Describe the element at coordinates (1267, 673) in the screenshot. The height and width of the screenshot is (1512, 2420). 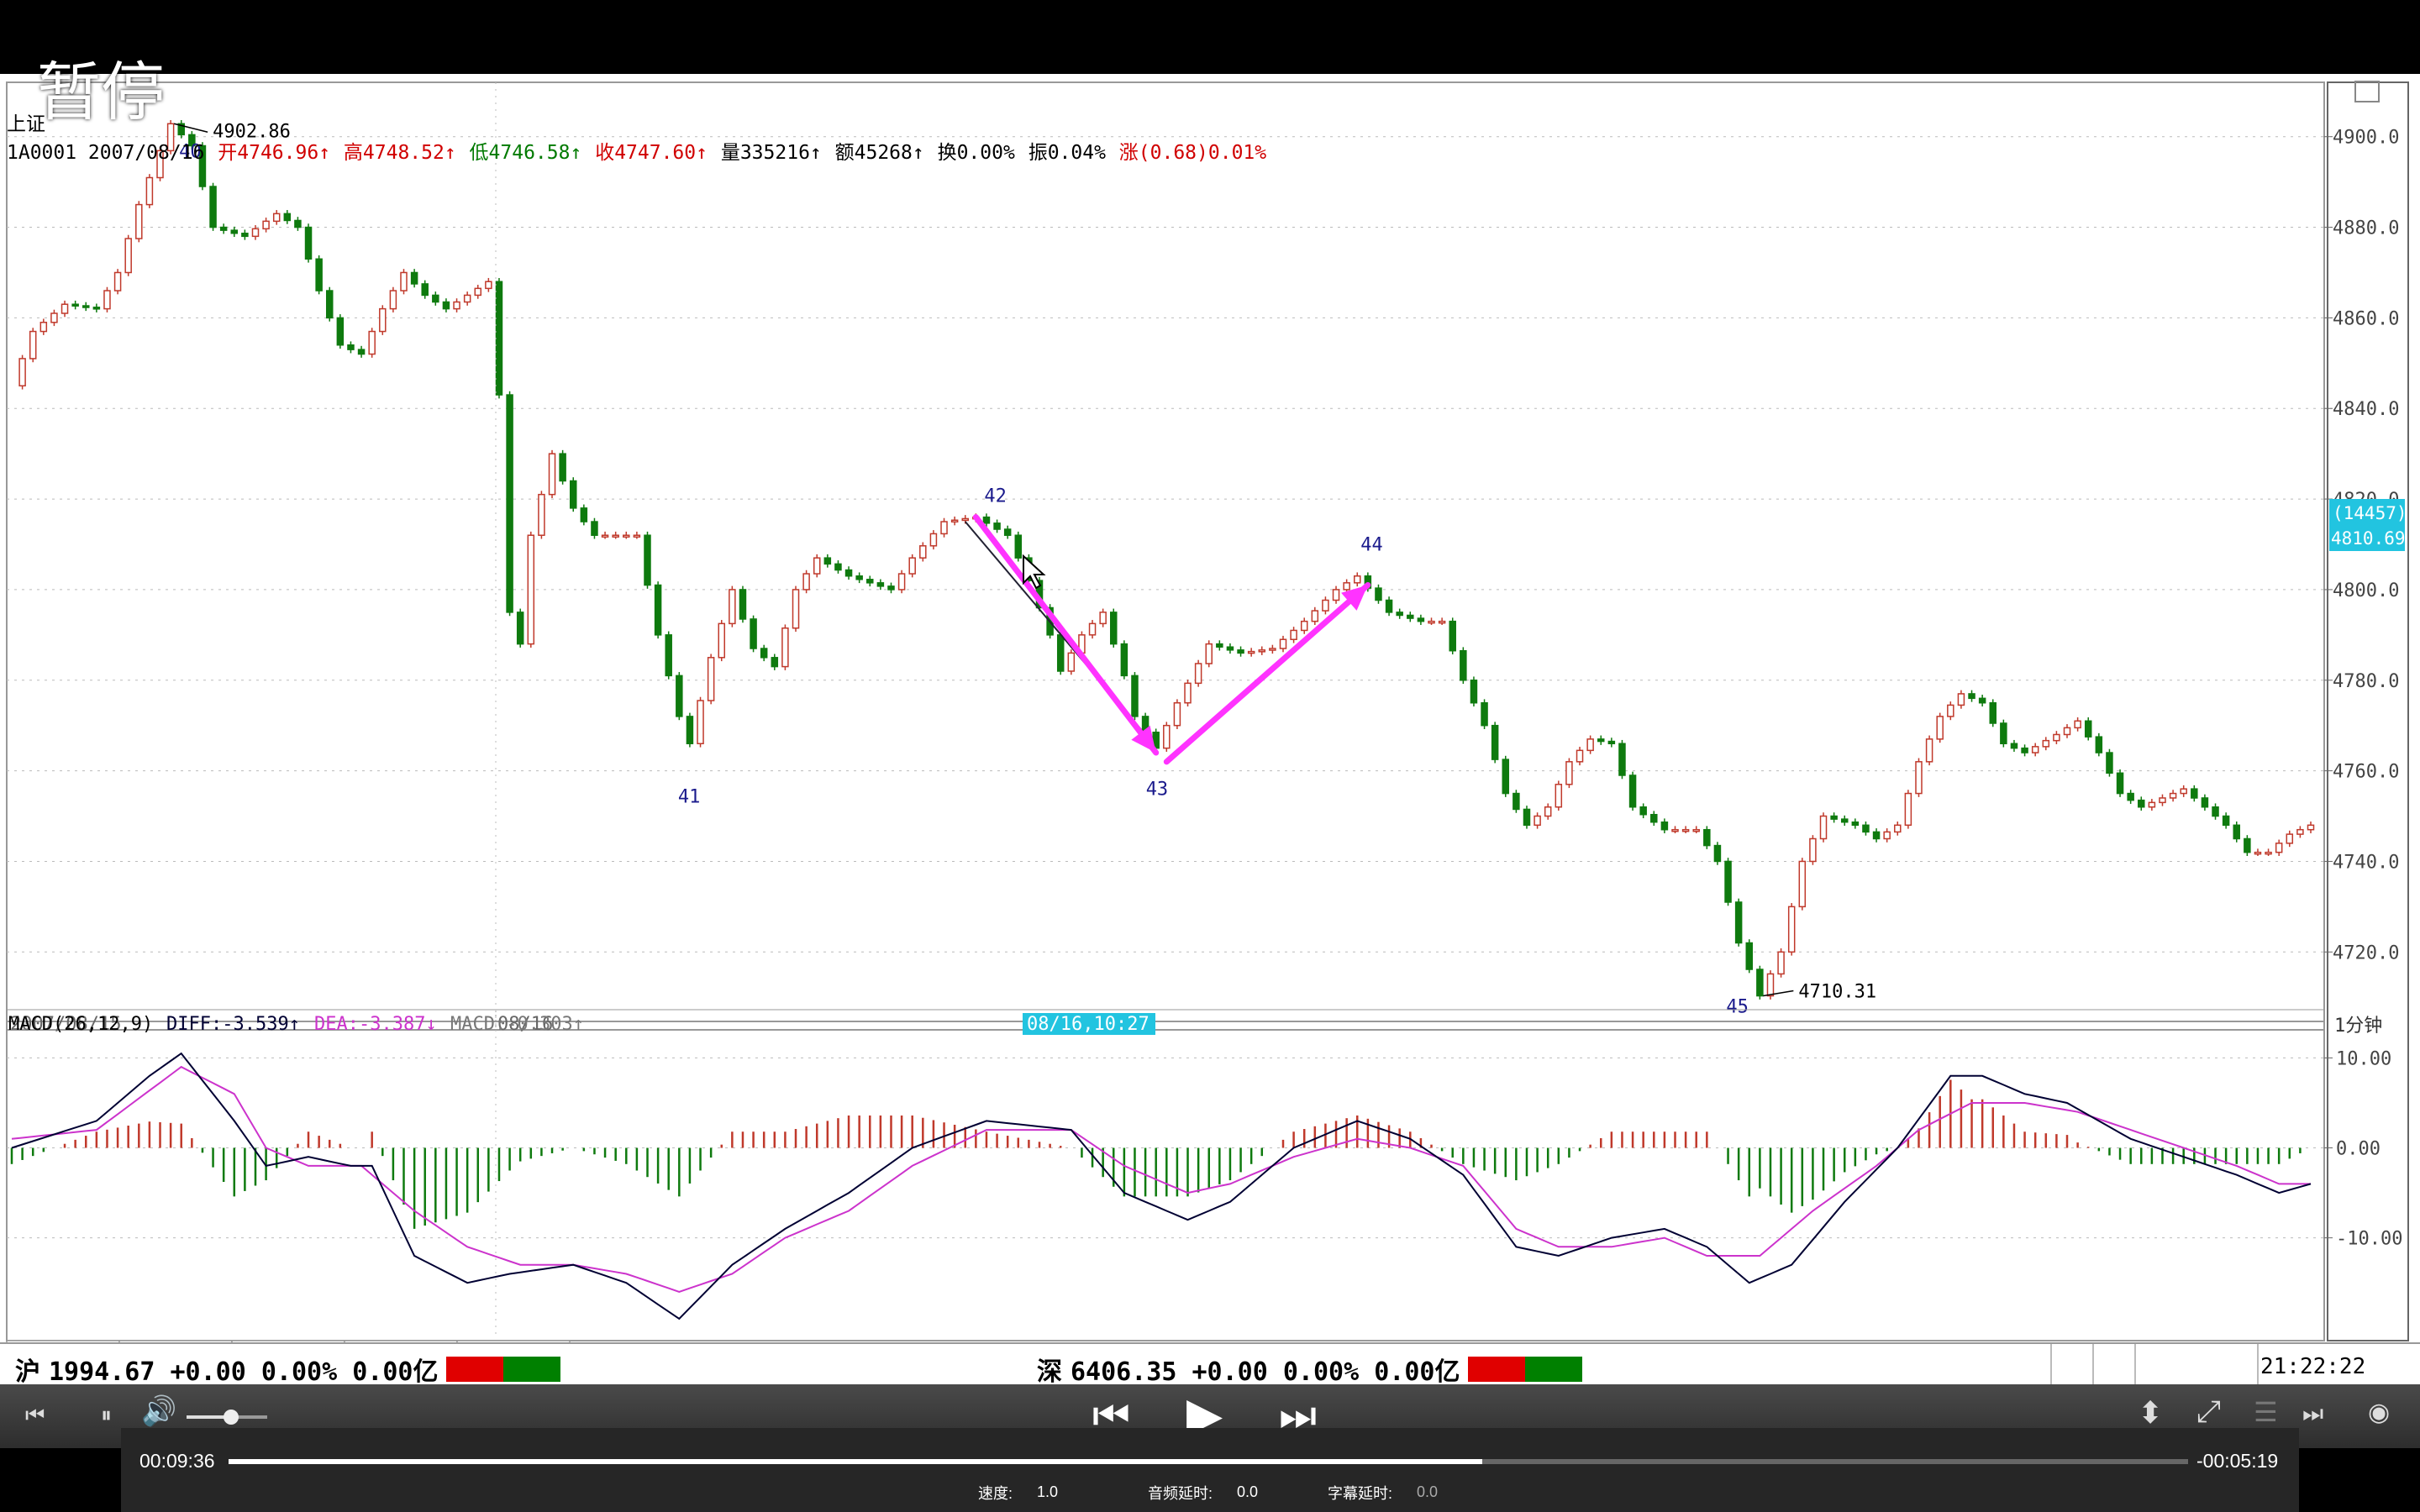
I see `wave-arrow-line` at that location.